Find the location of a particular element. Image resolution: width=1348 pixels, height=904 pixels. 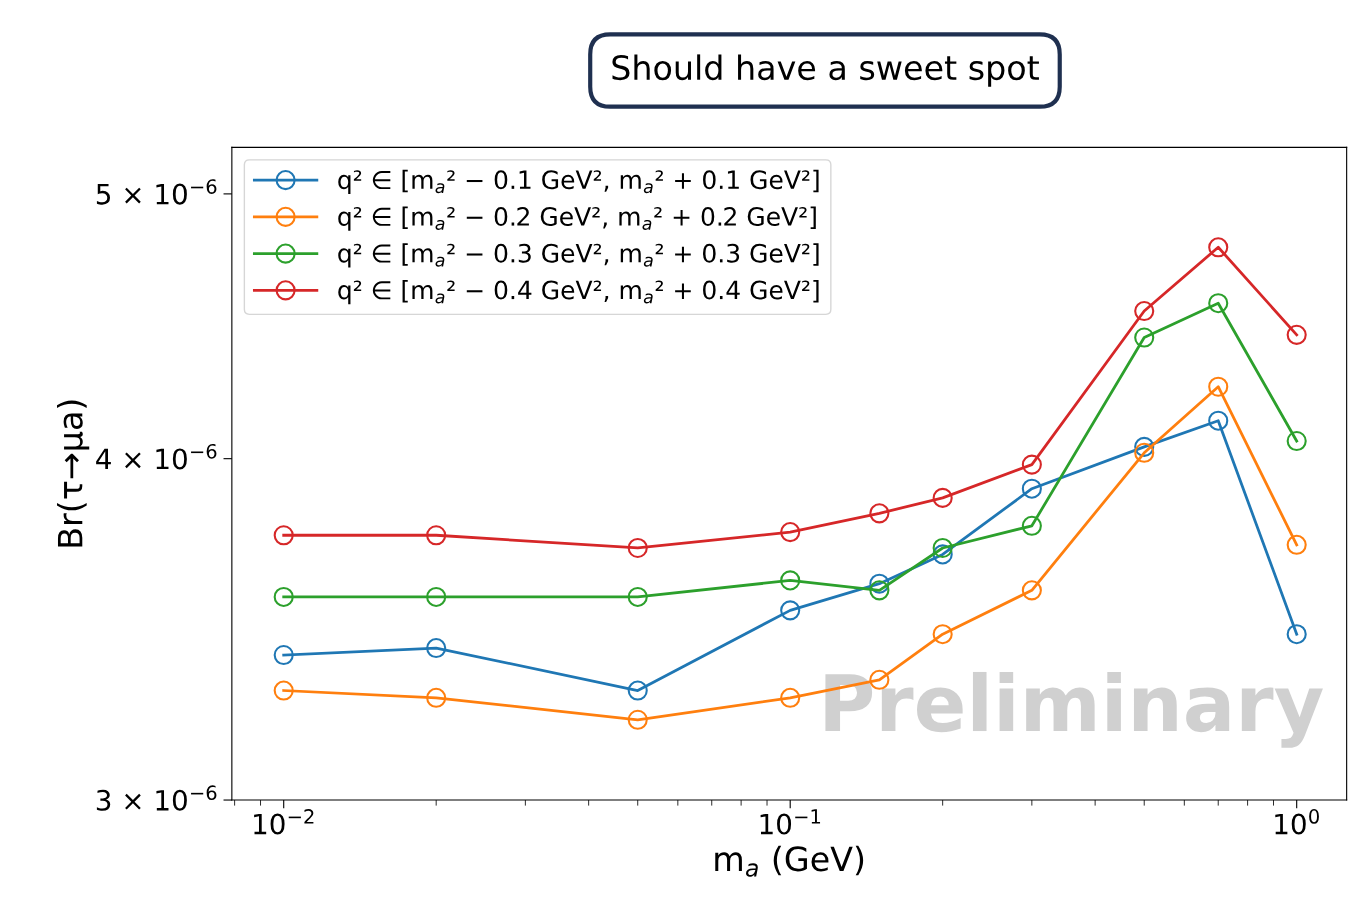

legend-label: q² ∈ [m$_{a}$² − 0.3 GeV², m$_{a}$² + 0.3 GeV²] is located at coordinates (578, 255).